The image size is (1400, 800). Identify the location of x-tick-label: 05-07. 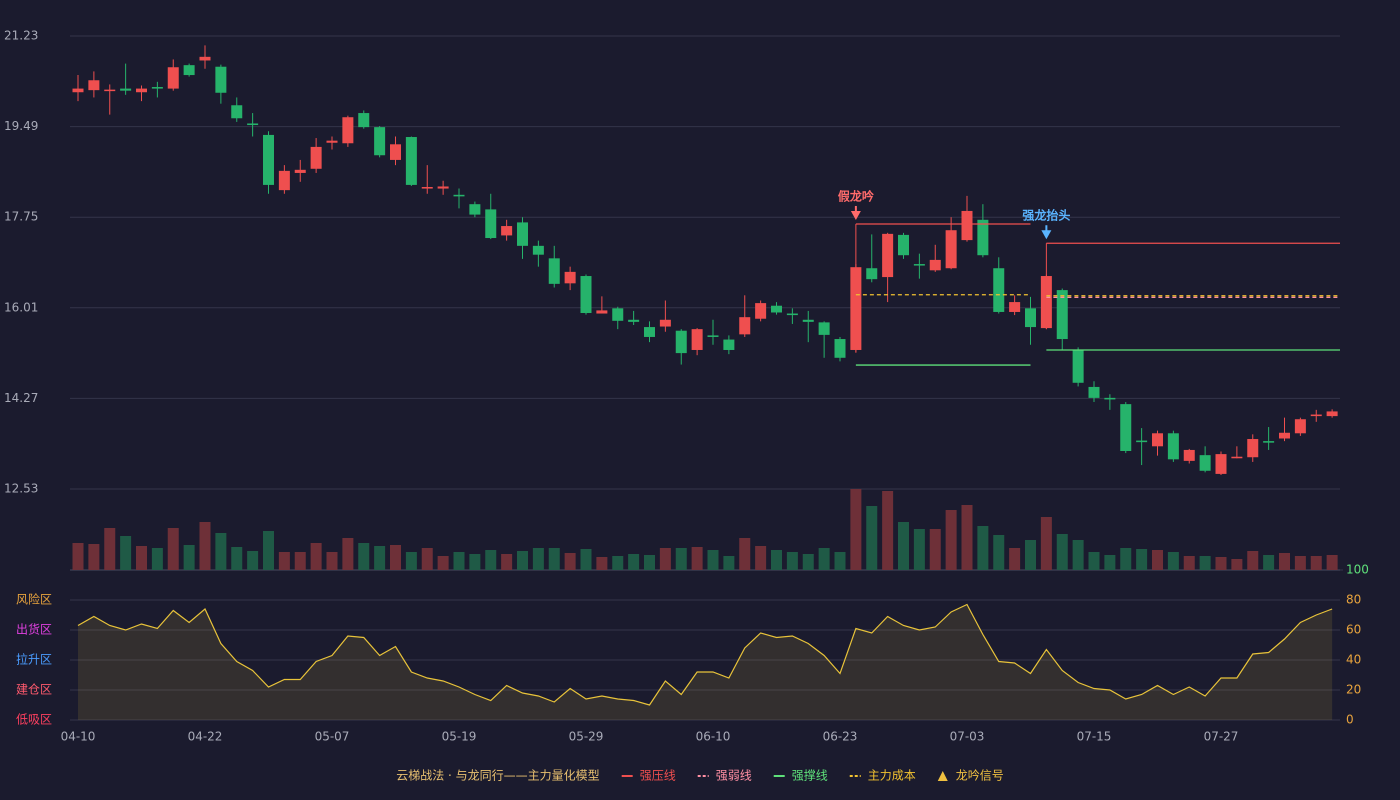
(332, 737).